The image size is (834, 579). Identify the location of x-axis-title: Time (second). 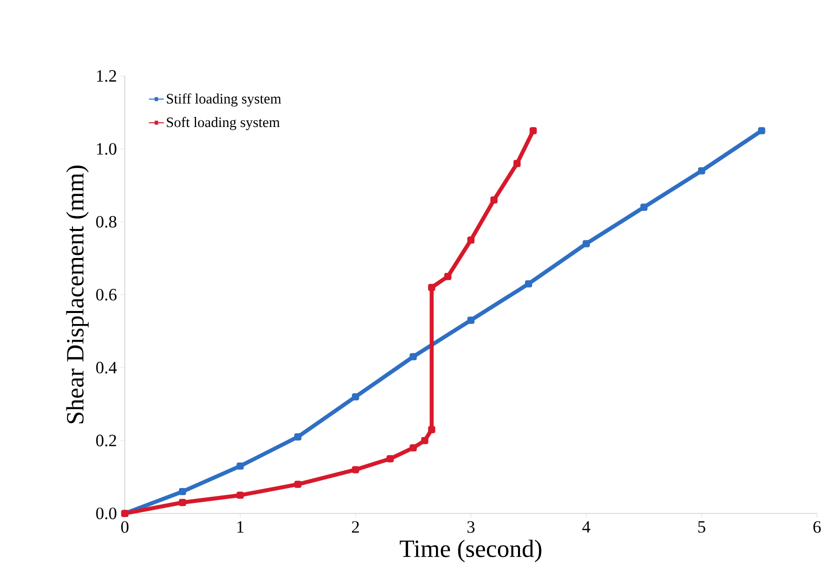
(471, 551).